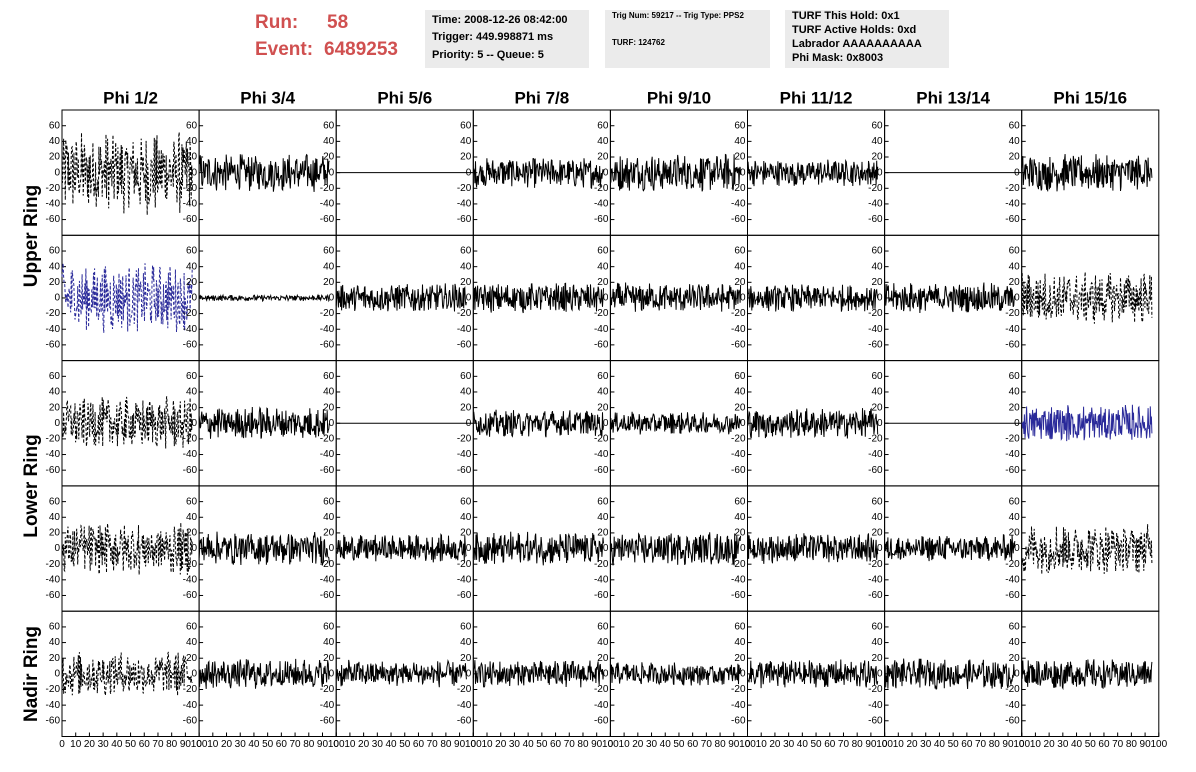 This screenshot has height=772, width=1196. Describe the element at coordinates (721, 744) in the screenshot. I see `x-tick-label: 80` at that location.